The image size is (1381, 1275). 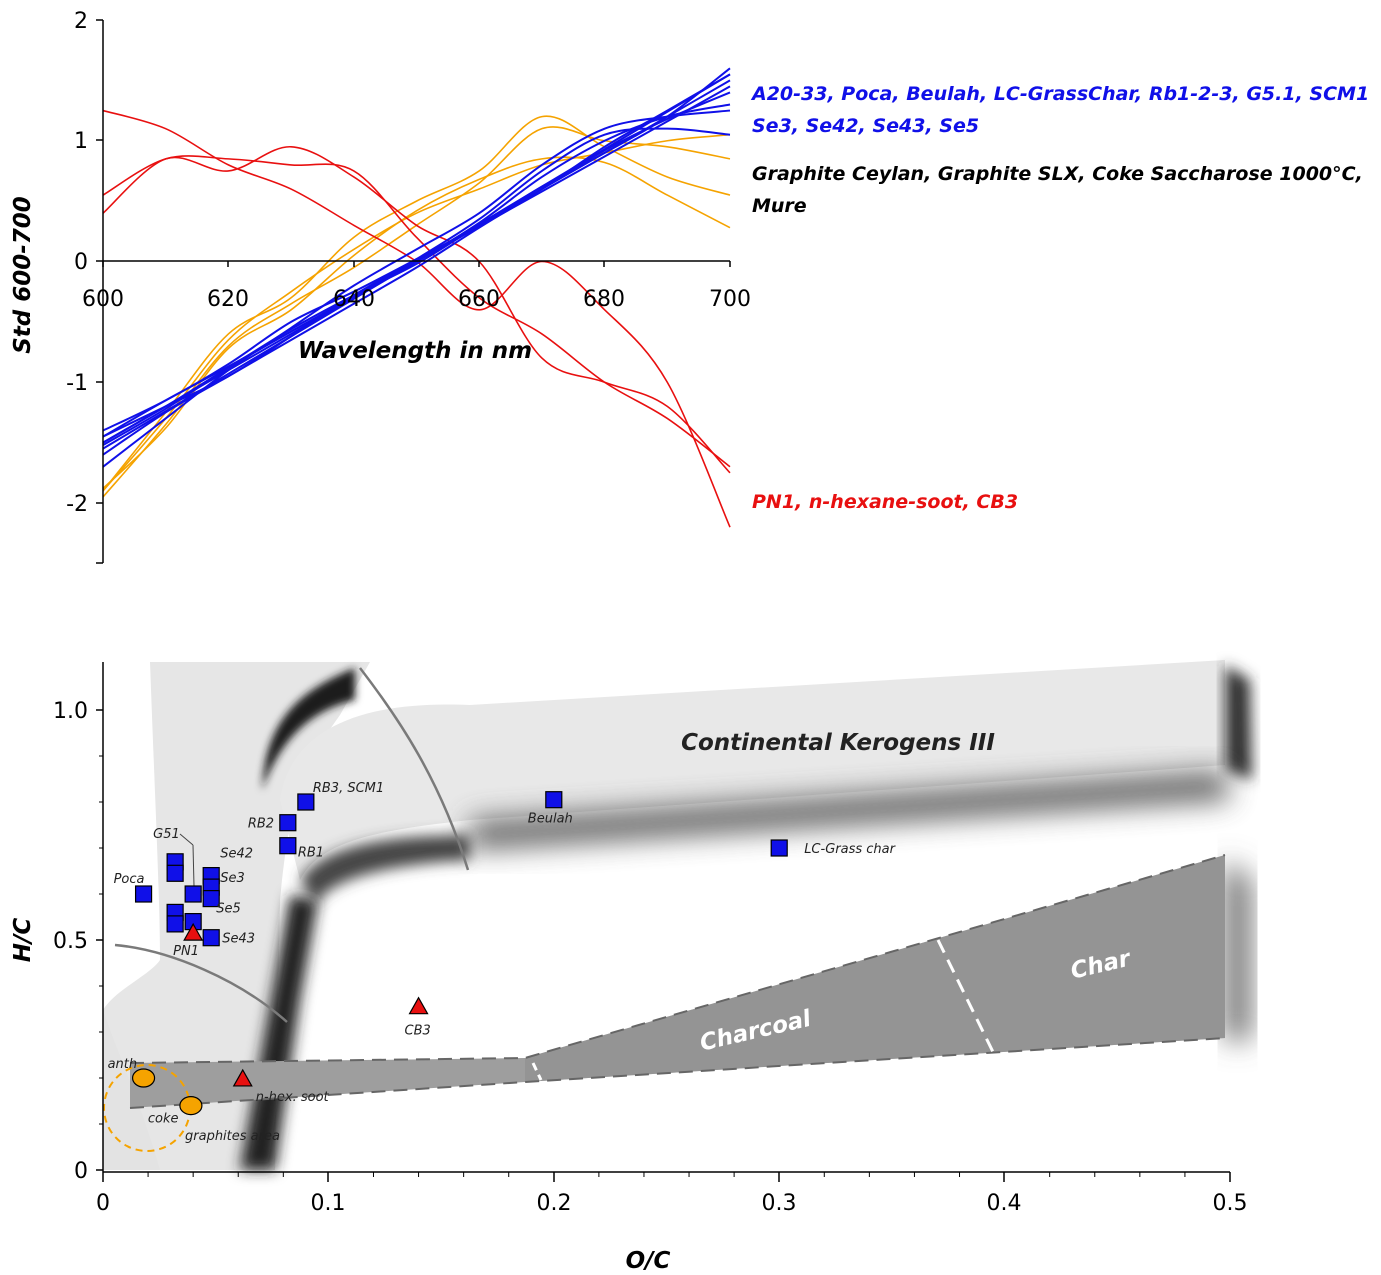 I want to click on legend-entry-black-2: Mure, so click(x=779, y=206).